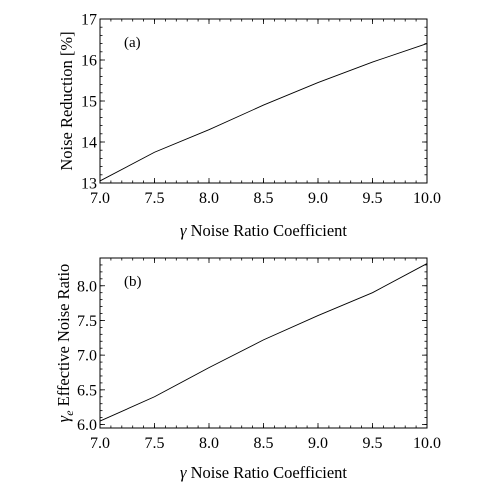 This screenshot has height=498, width=491. What do you see at coordinates (87, 286) in the screenshot?
I see `y-tick-label: 8.0` at bounding box center [87, 286].